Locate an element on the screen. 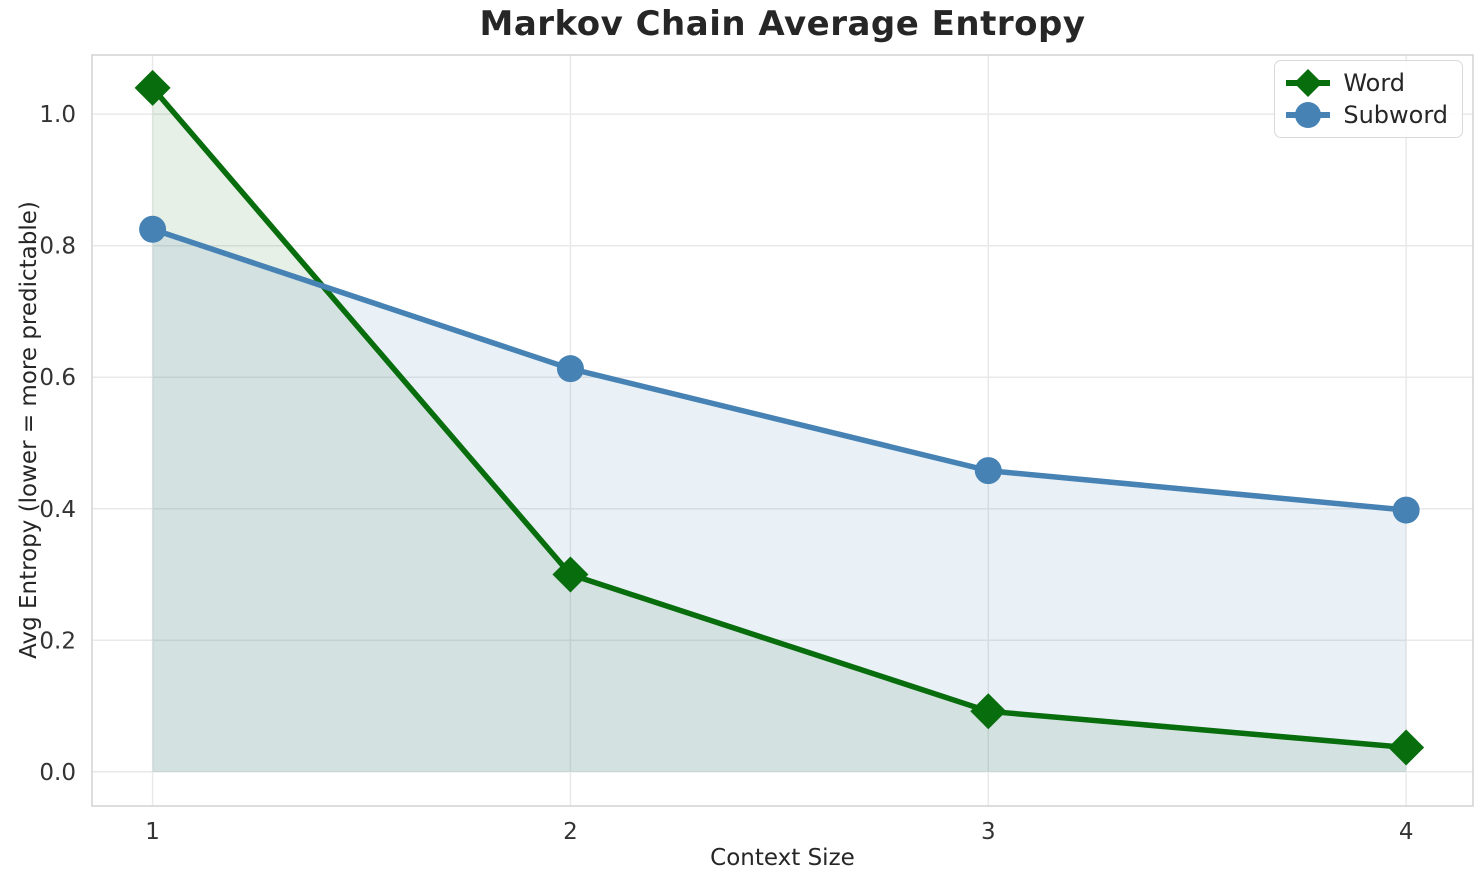 The height and width of the screenshot is (885, 1484). y-tick-label: 0.4 is located at coordinates (57, 510).